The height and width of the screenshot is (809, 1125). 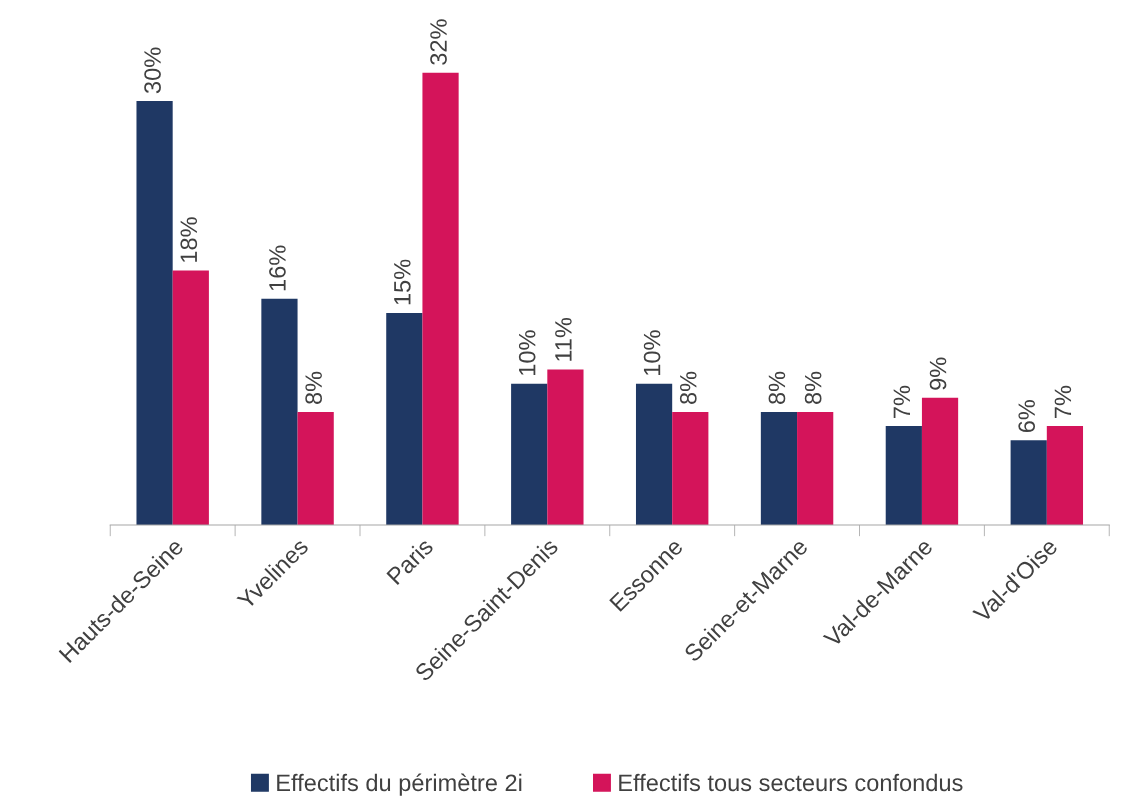 I want to click on data-label: 6%, so click(x=1027, y=416).